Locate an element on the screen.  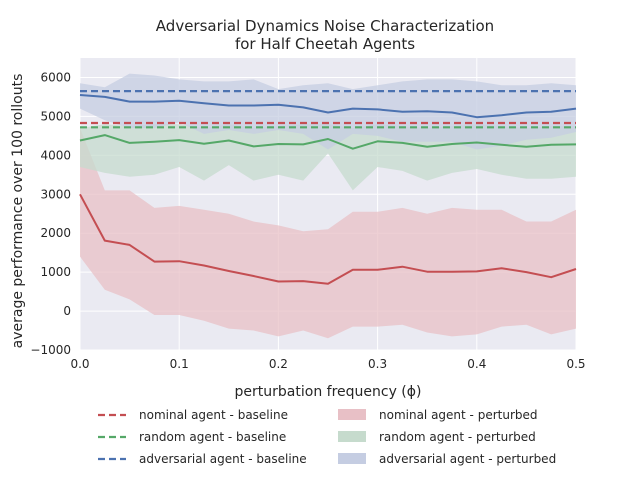
x-tick-label: 0.0 is located at coordinates (79, 364).